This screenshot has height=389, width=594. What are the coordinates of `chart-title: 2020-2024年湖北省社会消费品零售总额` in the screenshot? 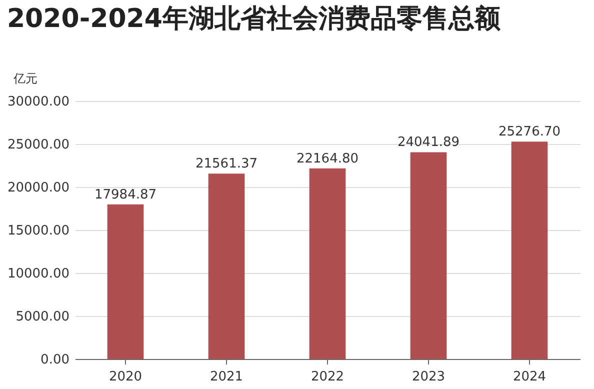 It's located at (254, 19).